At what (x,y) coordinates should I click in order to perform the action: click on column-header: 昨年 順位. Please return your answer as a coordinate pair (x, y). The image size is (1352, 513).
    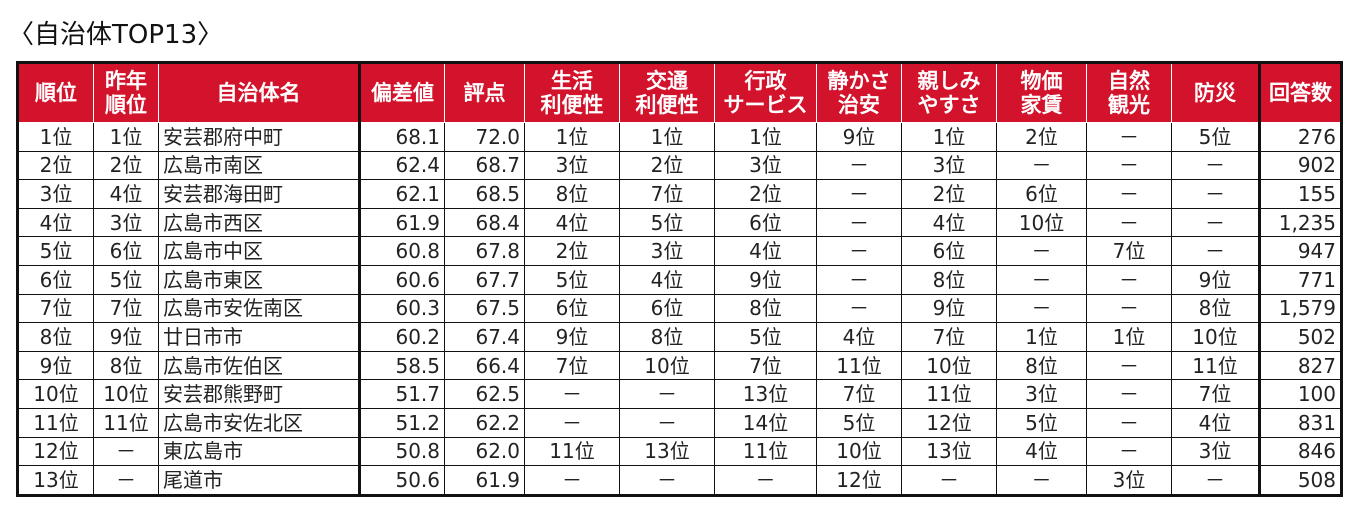
    Looking at the image, I should click on (126, 92).